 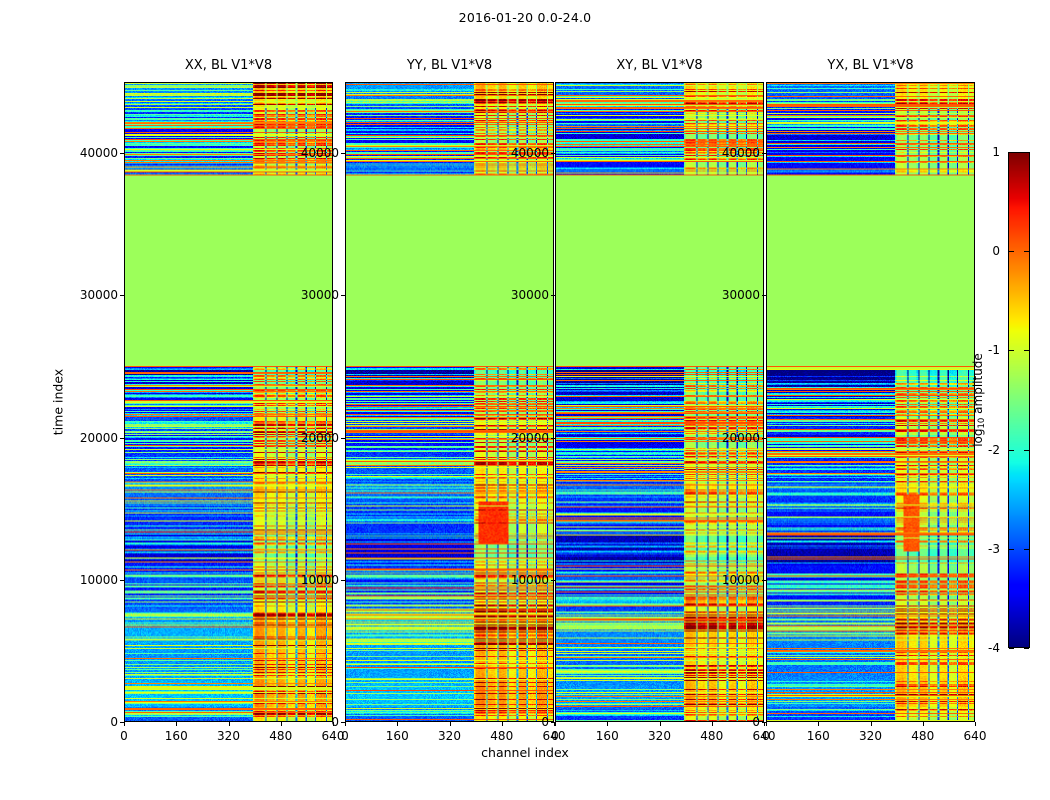 What do you see at coordinates (982, 423) in the screenshot?
I see `colorbar-label-sub: 10` at bounding box center [982, 423].